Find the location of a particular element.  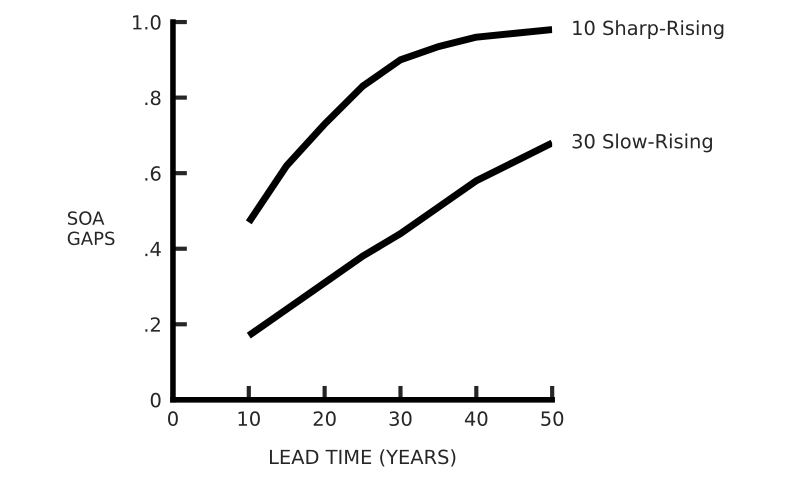

x-tick-label: 20 is located at coordinates (325, 418).